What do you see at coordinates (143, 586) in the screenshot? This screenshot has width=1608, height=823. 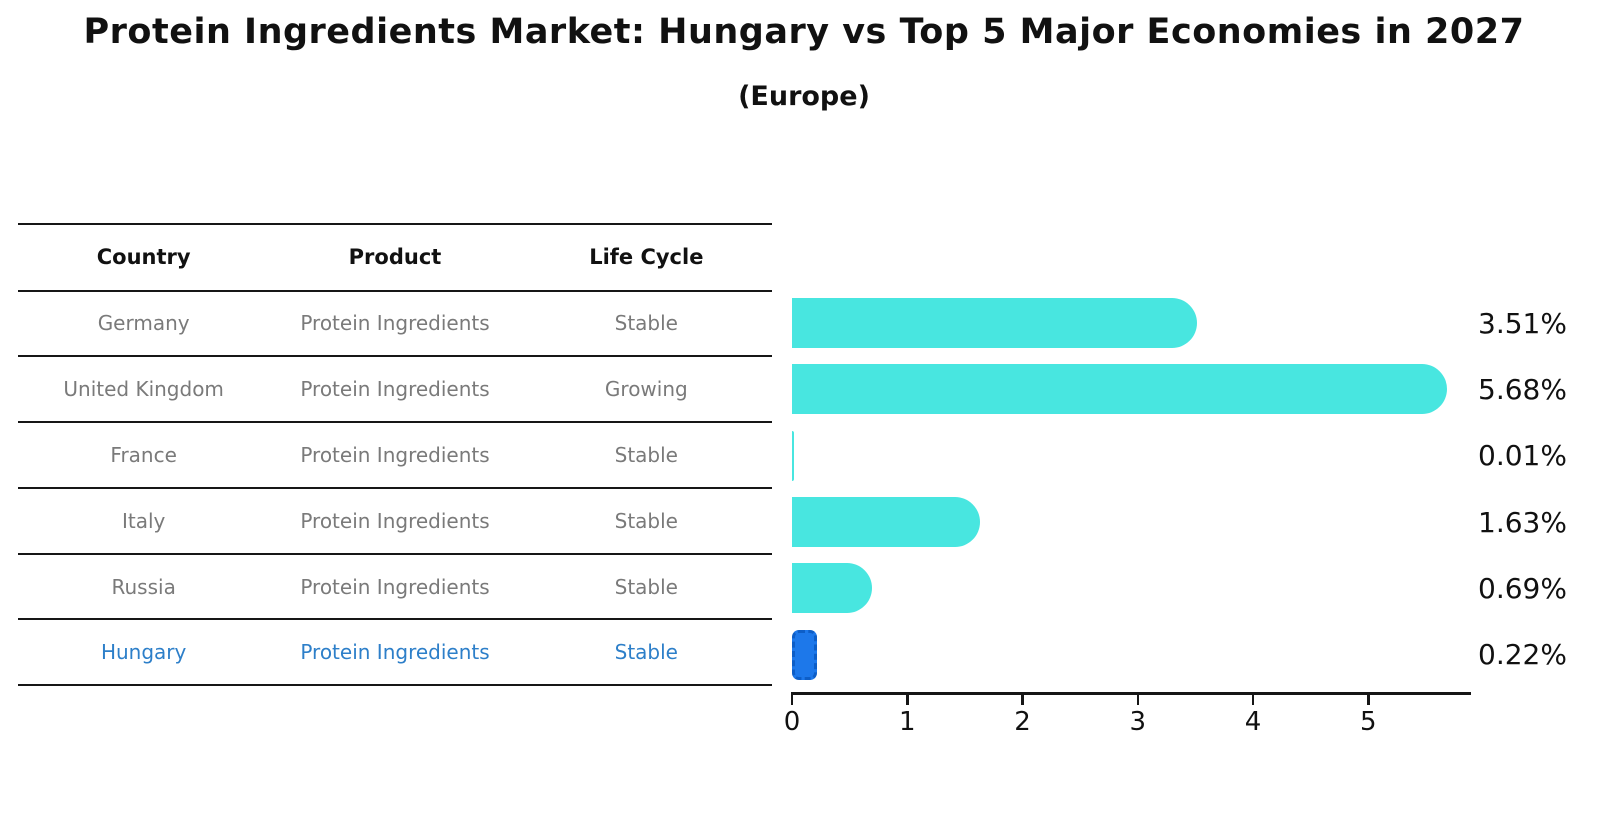 I see `table-cell-country: Russia` at bounding box center [143, 586].